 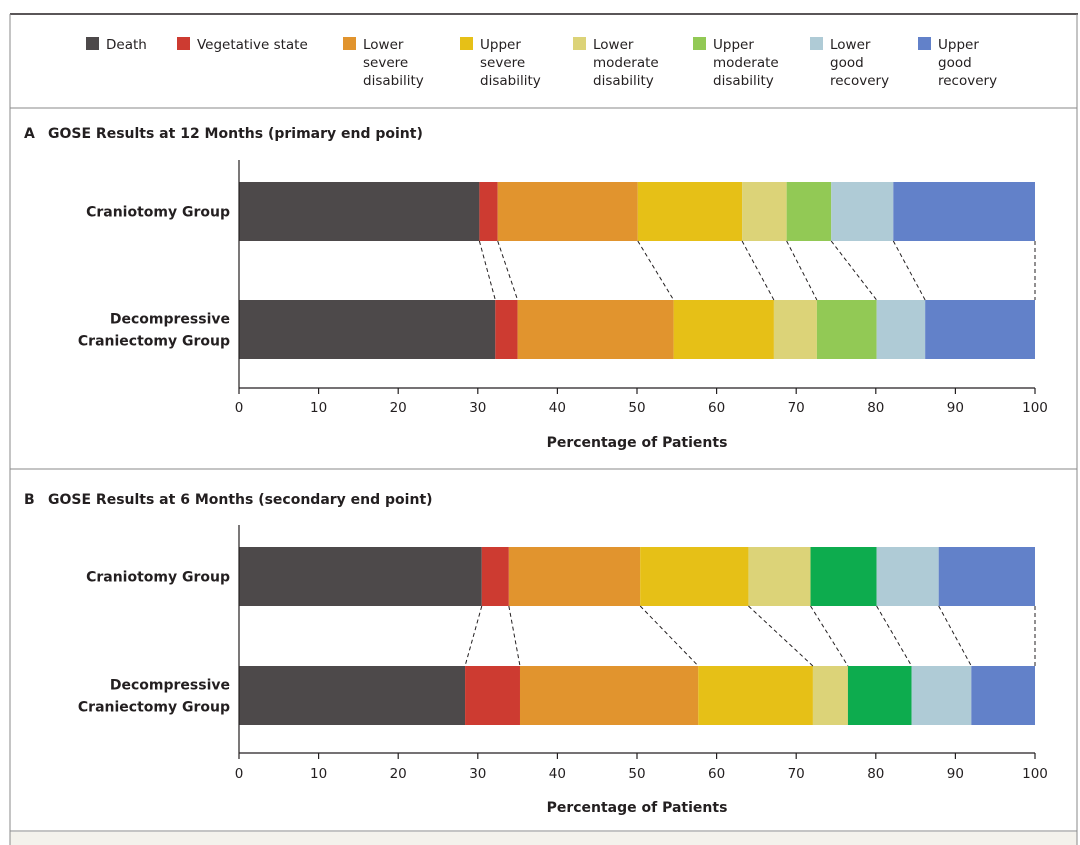 What do you see at coordinates (252, 45) in the screenshot?
I see `legend-label-vegetative: Vegetative state` at bounding box center [252, 45].